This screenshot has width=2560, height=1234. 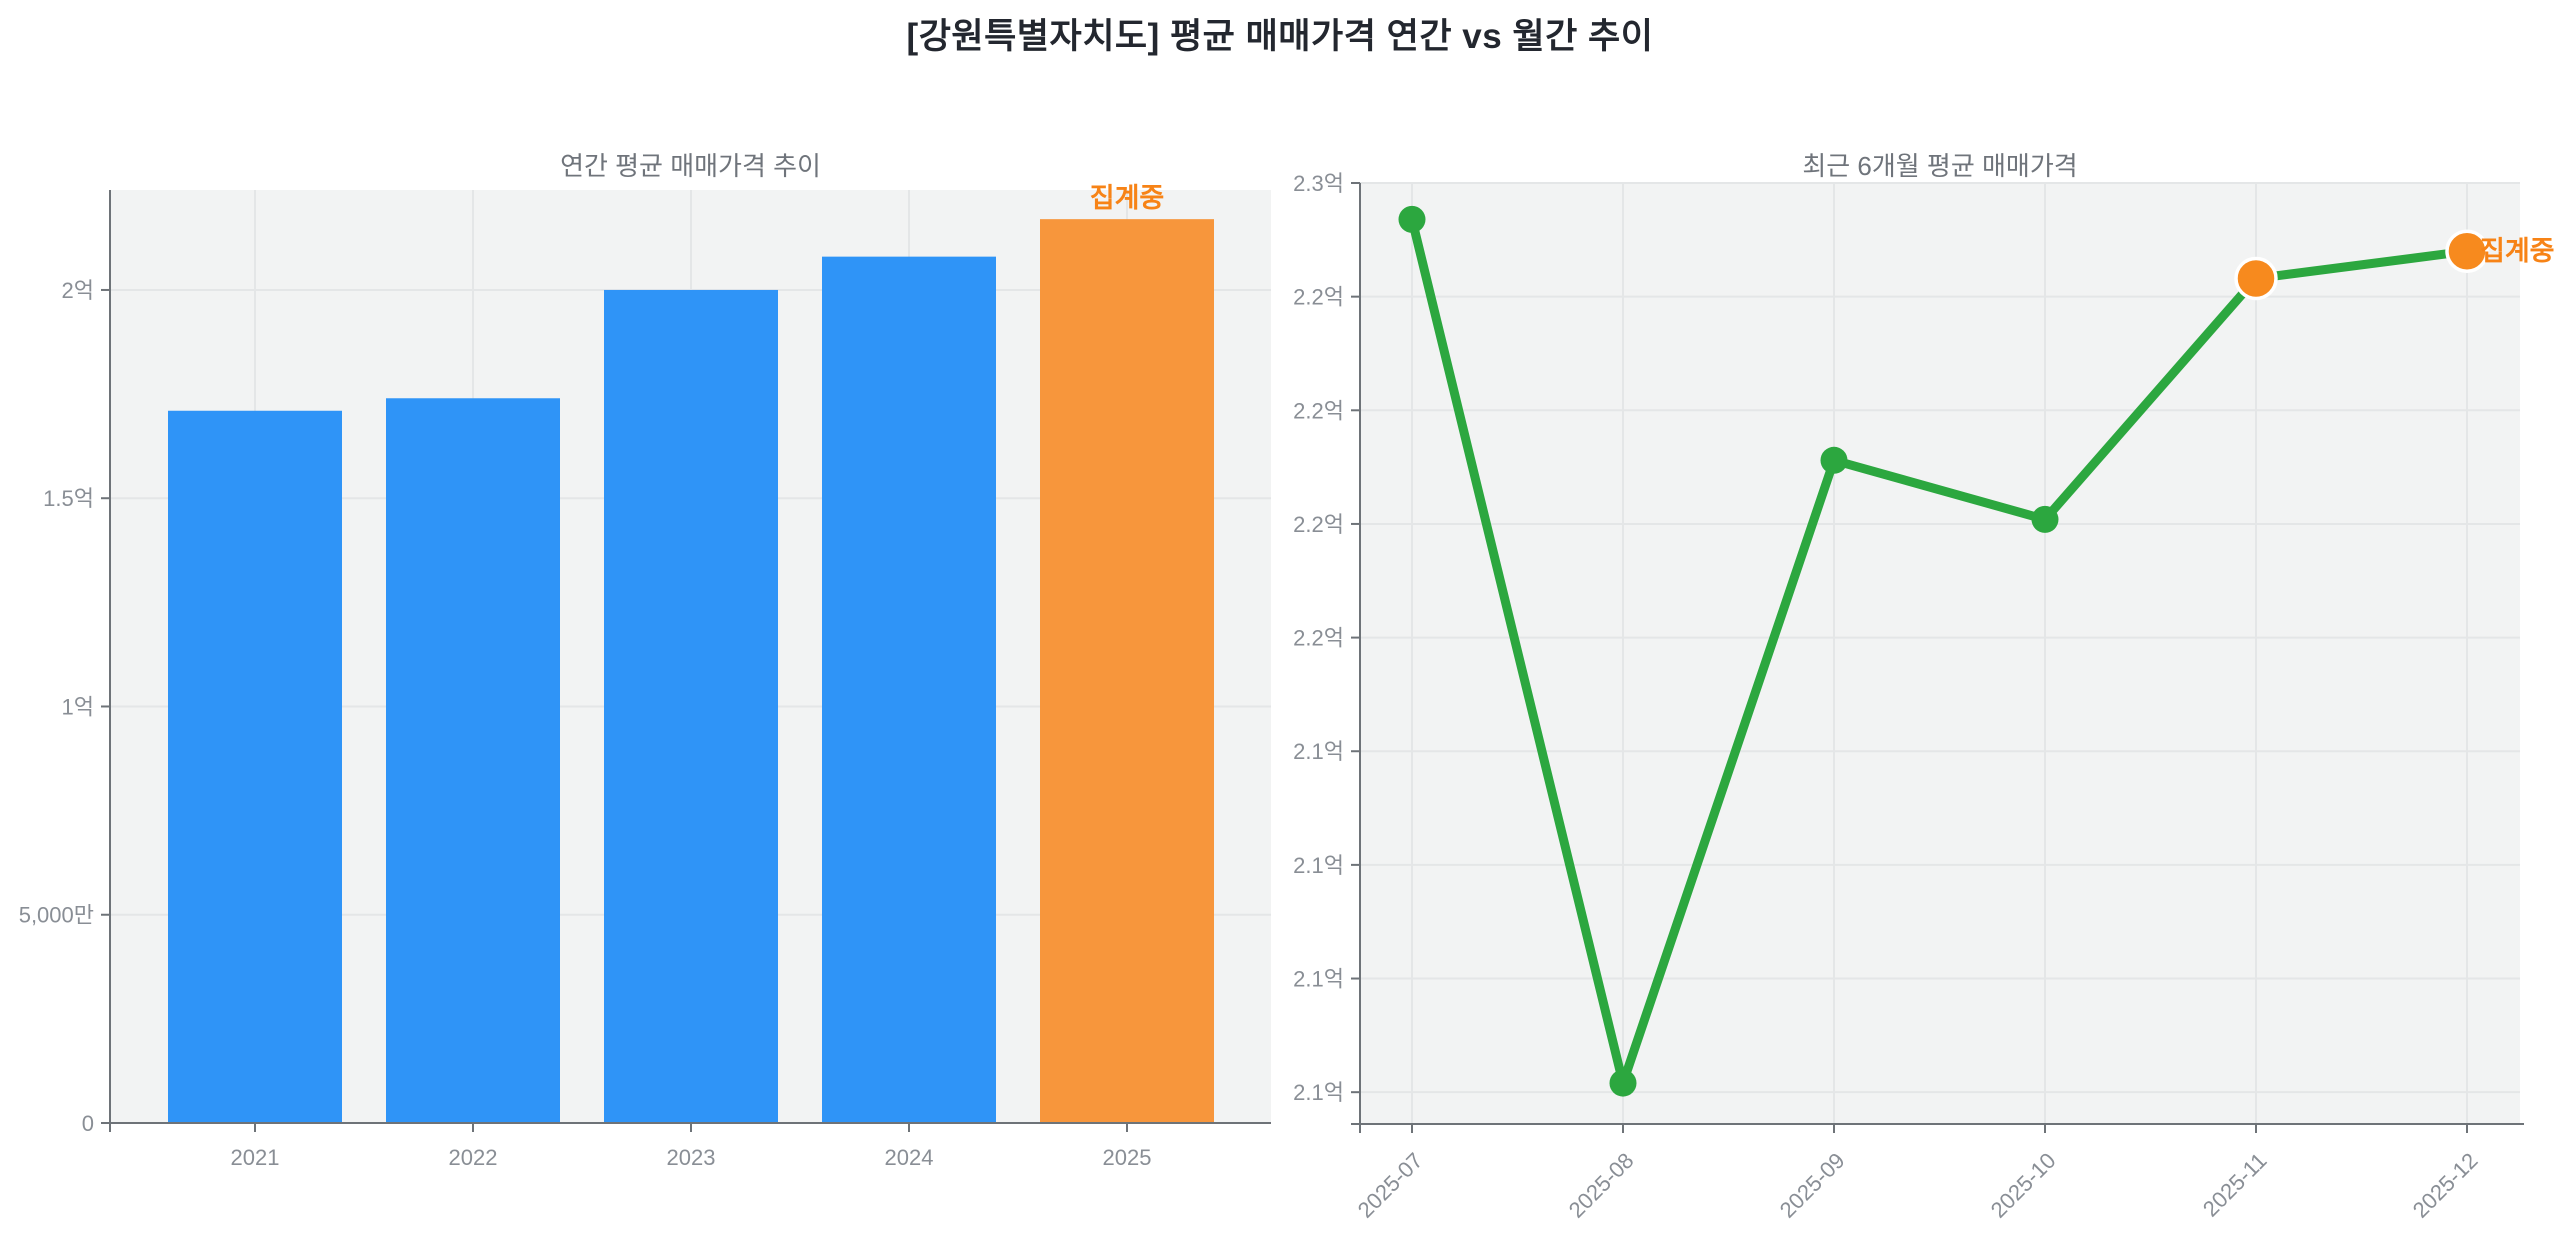 What do you see at coordinates (691, 1157) in the screenshot?
I see `x-tick-label: 2023` at bounding box center [691, 1157].